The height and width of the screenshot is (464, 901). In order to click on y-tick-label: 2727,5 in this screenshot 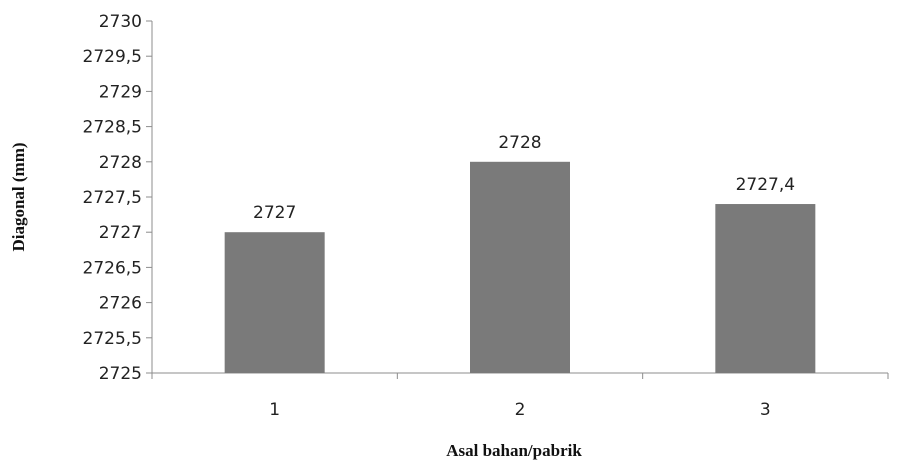, I will do `click(112, 198)`.